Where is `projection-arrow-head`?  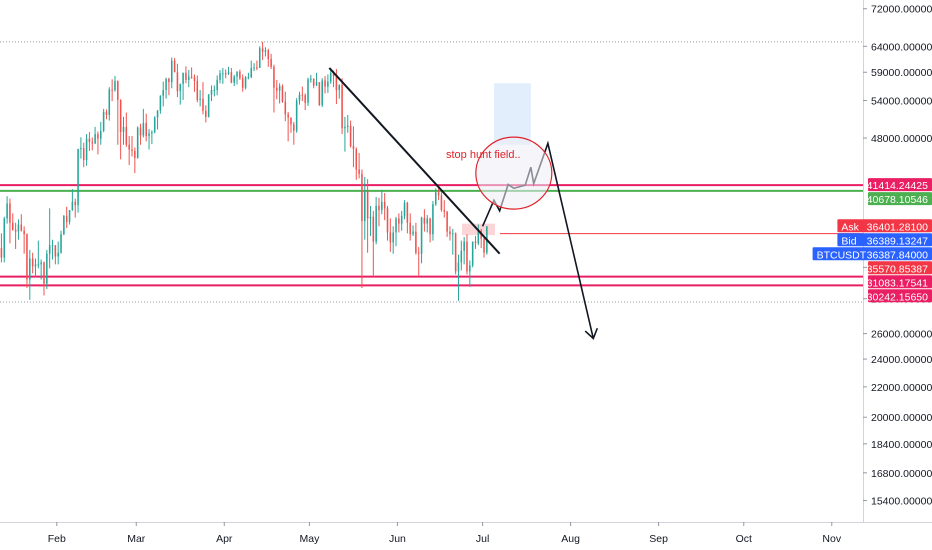
projection-arrow-head is located at coordinates (591, 333).